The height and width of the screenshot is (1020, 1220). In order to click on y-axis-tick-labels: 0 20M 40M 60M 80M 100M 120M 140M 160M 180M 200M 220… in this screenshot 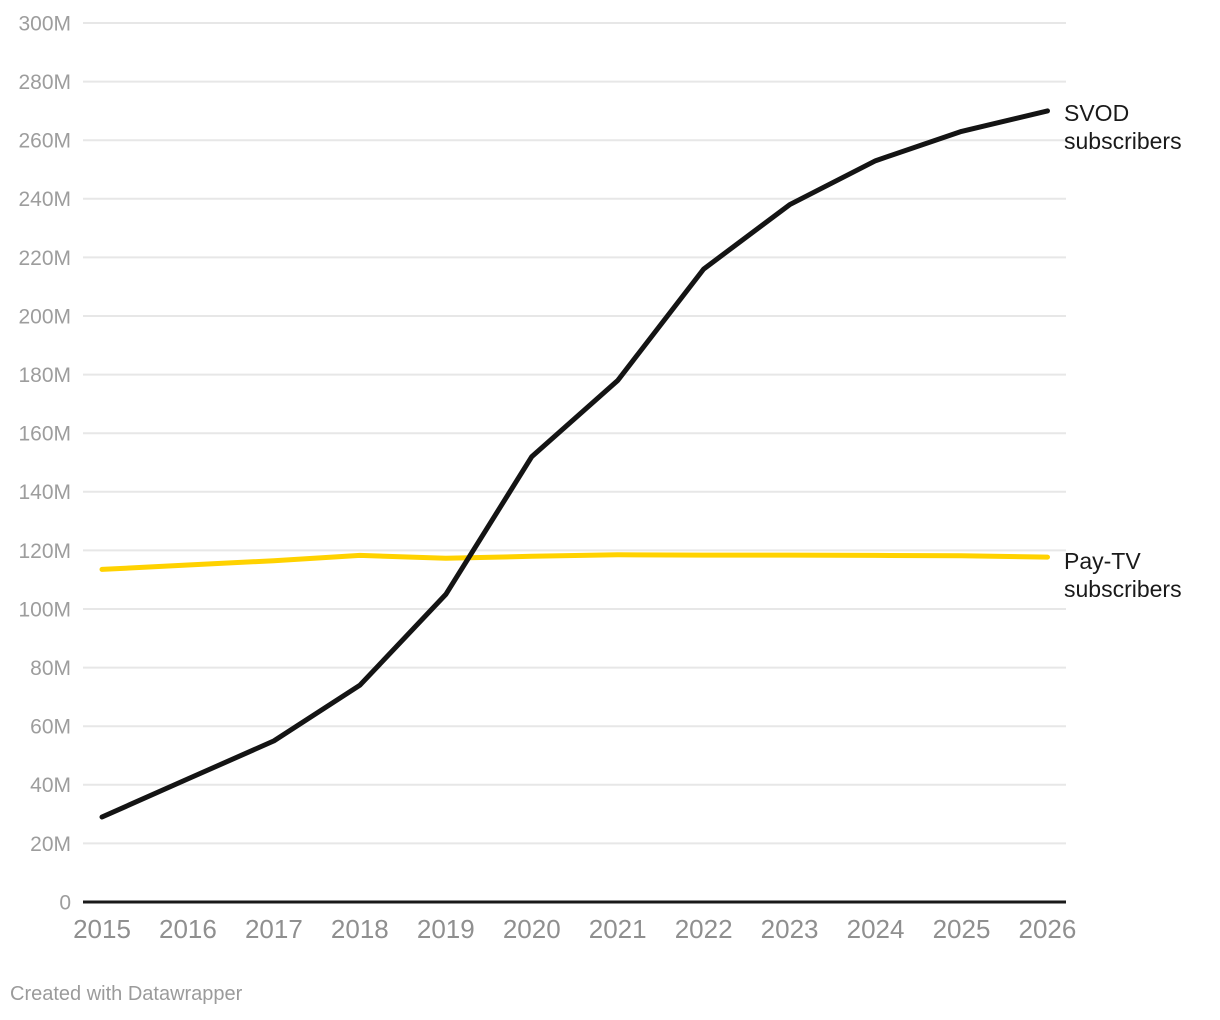, I will do `click(44, 463)`.